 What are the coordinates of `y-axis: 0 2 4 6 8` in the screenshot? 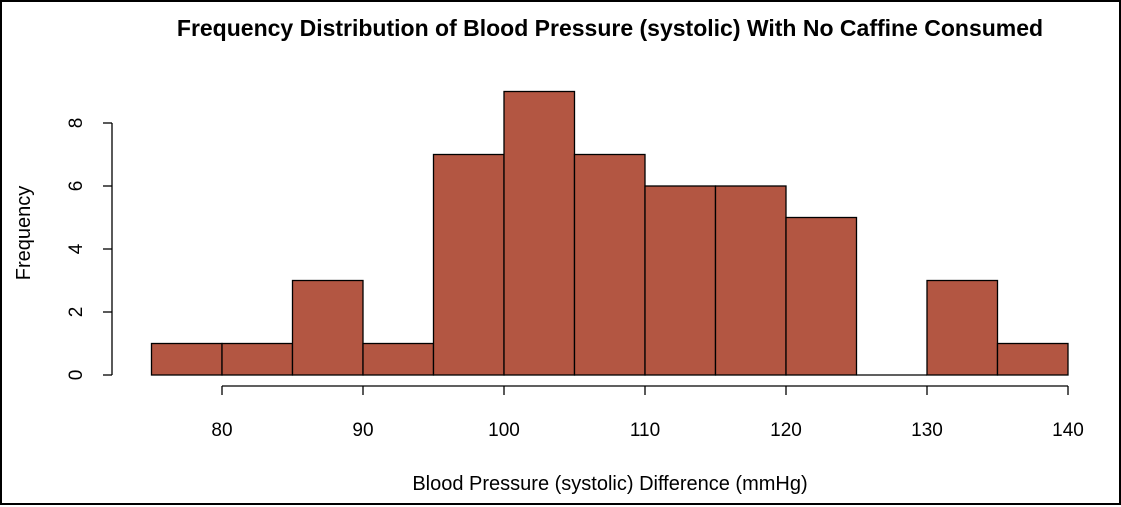 It's located at (89, 249).